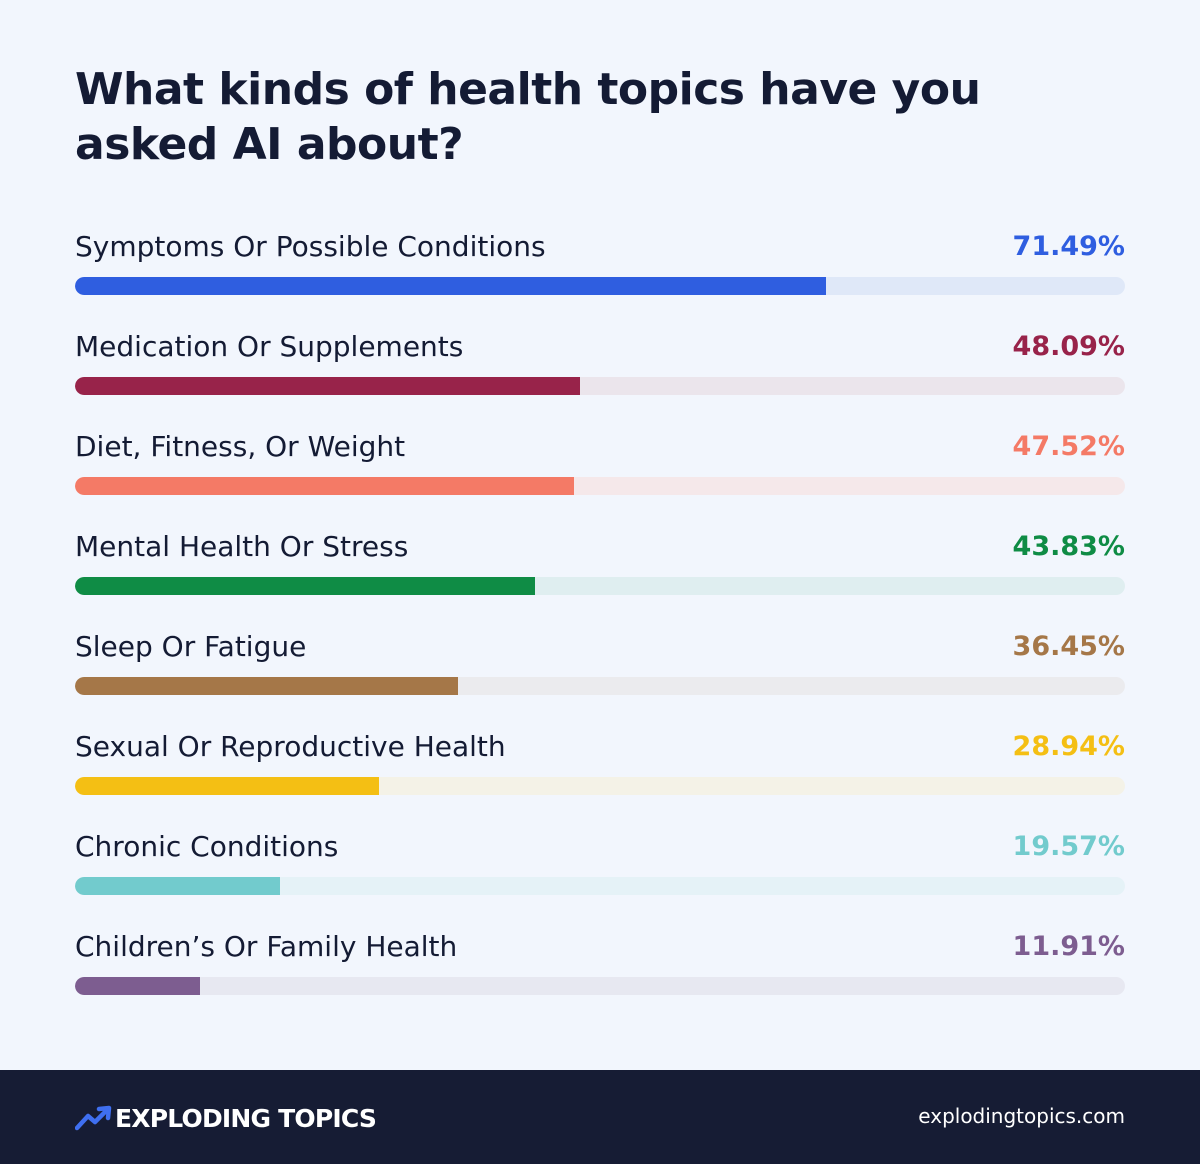 This screenshot has height=1164, width=1200. I want to click on category-label: Symptoms Or Possible Conditions, so click(310, 246).